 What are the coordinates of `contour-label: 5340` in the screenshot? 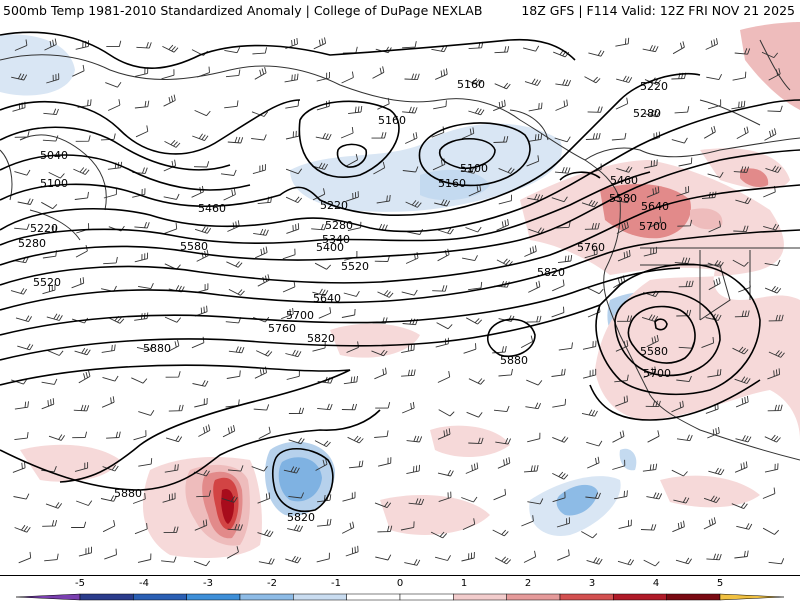 It's located at (336, 239).